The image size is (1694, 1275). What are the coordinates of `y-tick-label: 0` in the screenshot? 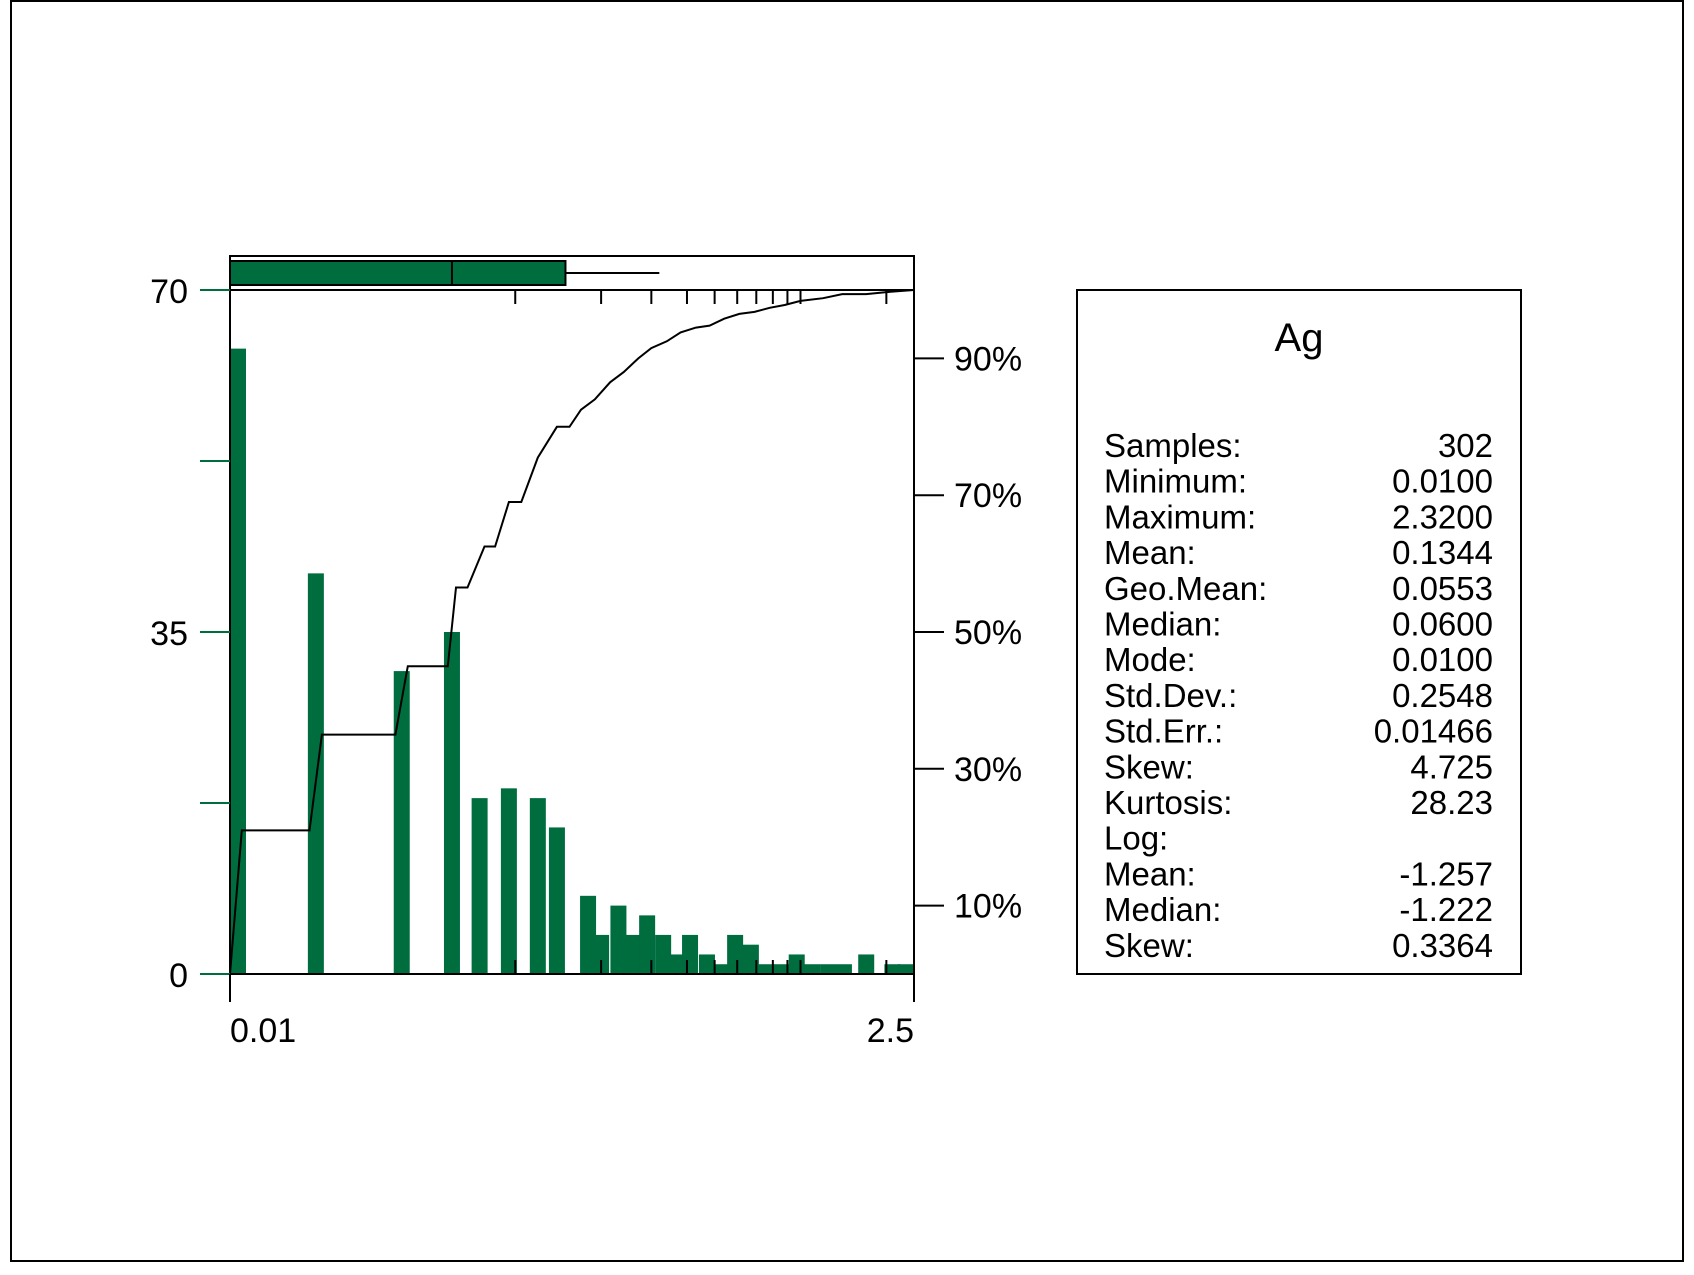 It's located at (178, 976).